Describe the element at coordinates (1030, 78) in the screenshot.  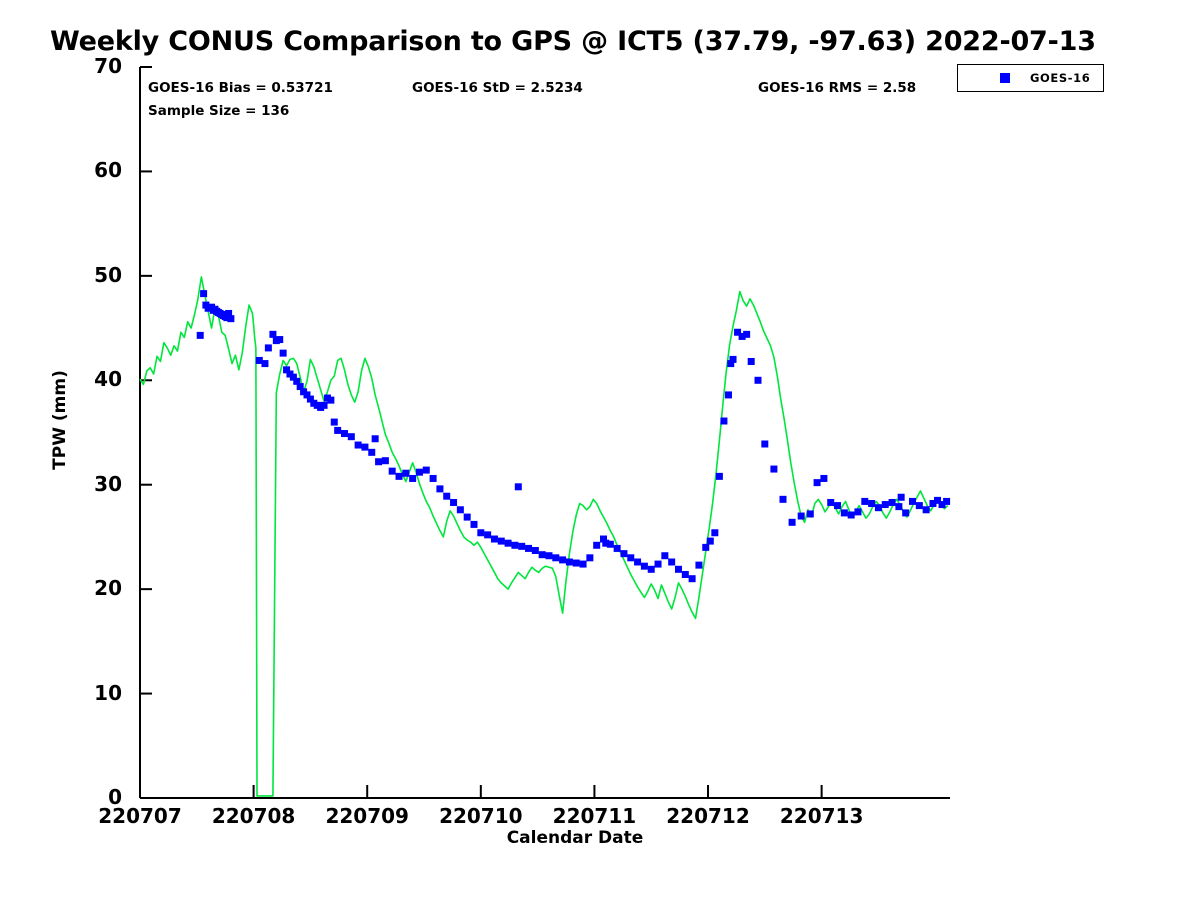
I see `legend-box` at that location.